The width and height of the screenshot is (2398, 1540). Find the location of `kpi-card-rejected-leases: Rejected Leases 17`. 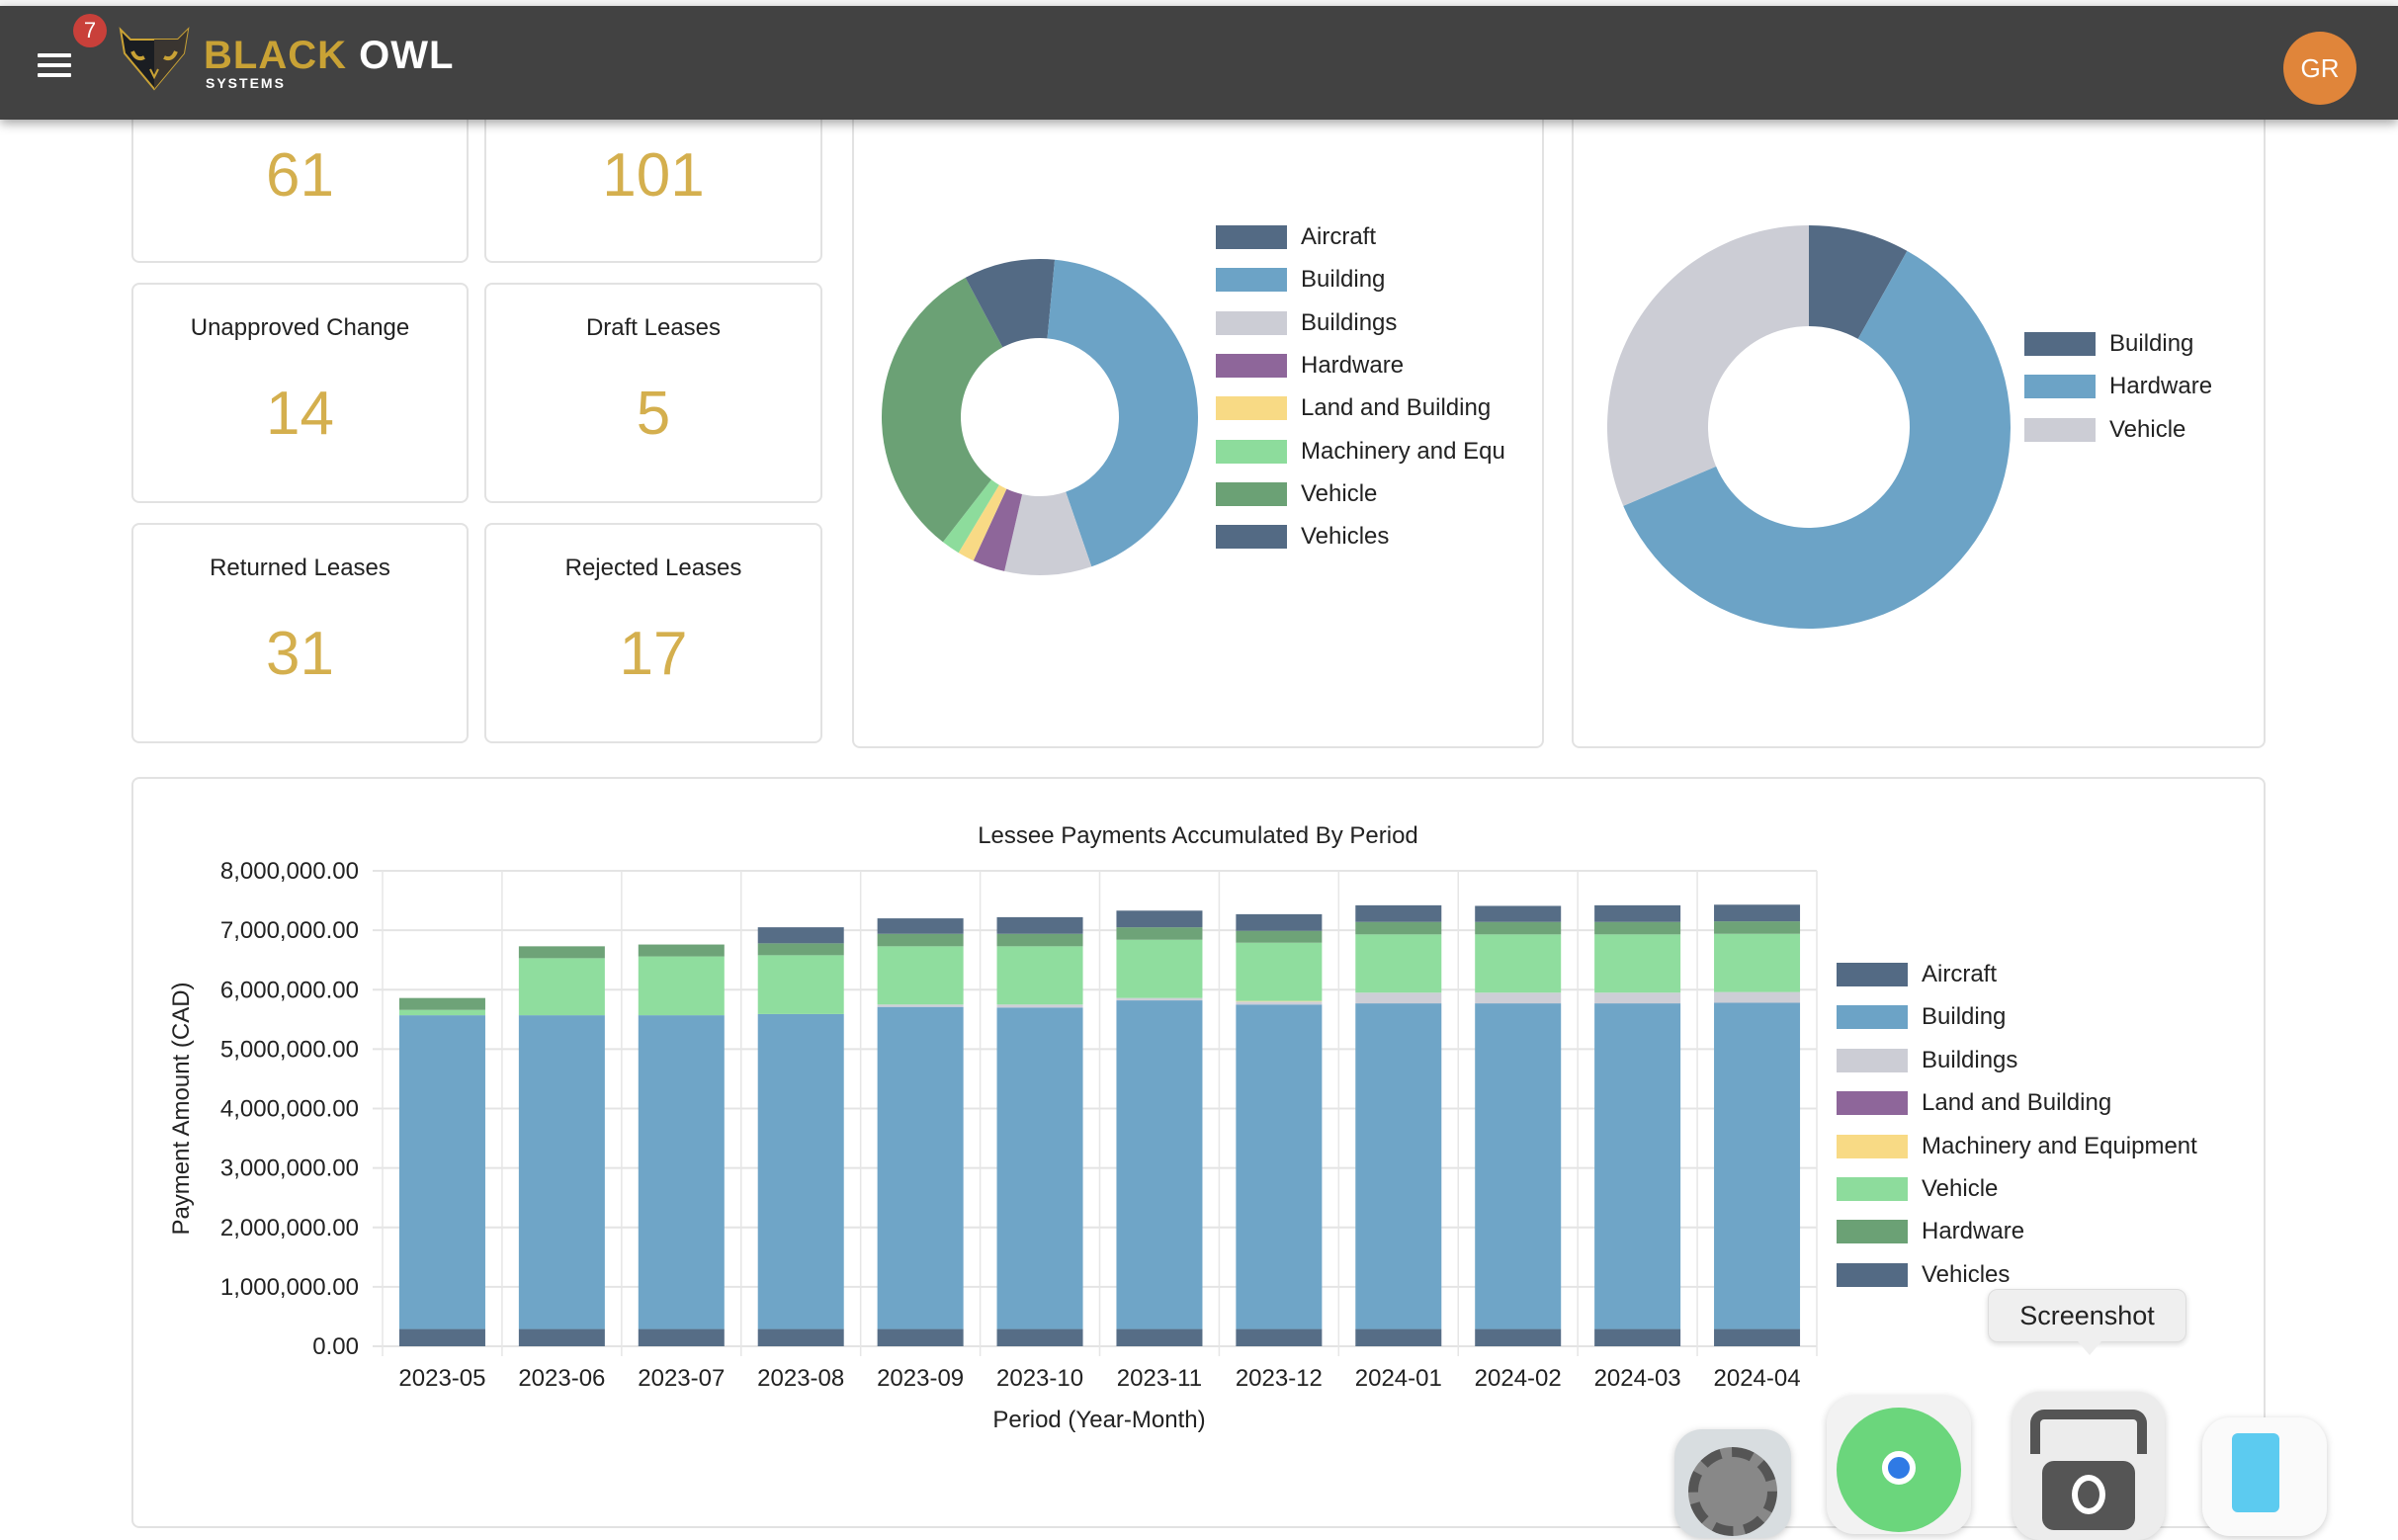

kpi-card-rejected-leases: Rejected Leases 17 is located at coordinates (653, 633).